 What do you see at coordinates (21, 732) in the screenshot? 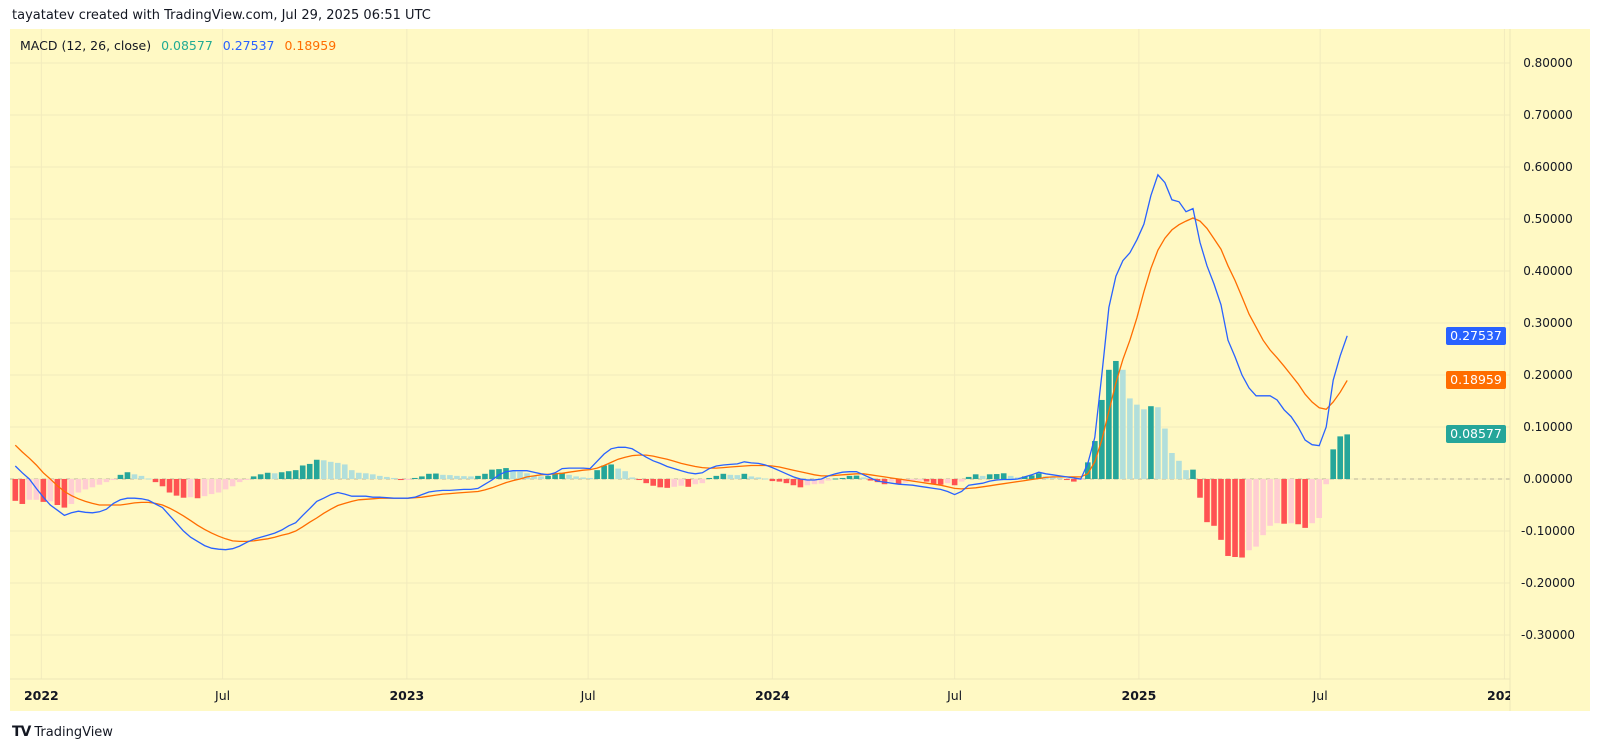
I see `tradingview-logo-icon: TV` at bounding box center [21, 732].